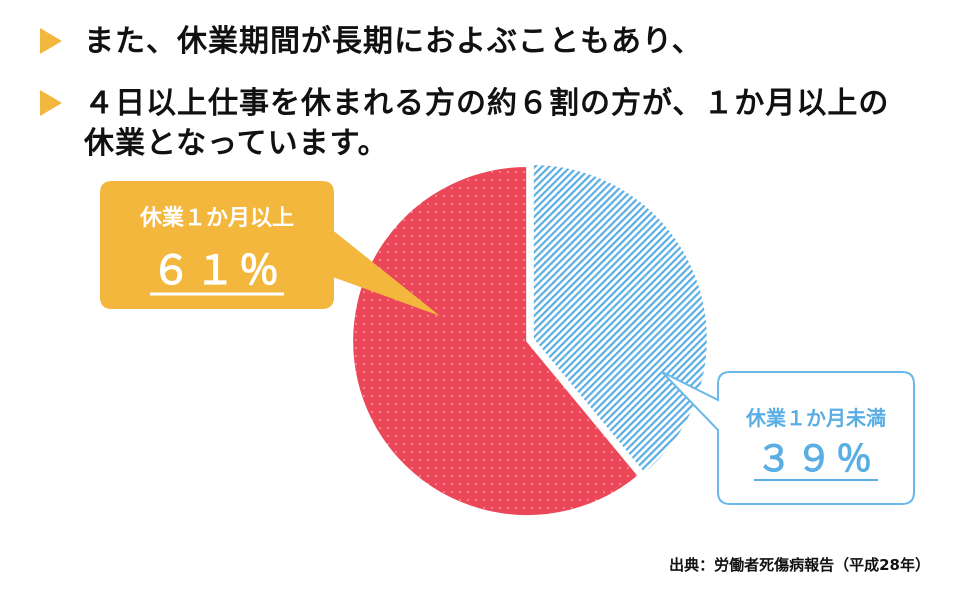 The height and width of the screenshot is (590, 960). I want to click on bullet-1-text: また、休業期間が長期におよぶこともあり、, so click(393, 41).